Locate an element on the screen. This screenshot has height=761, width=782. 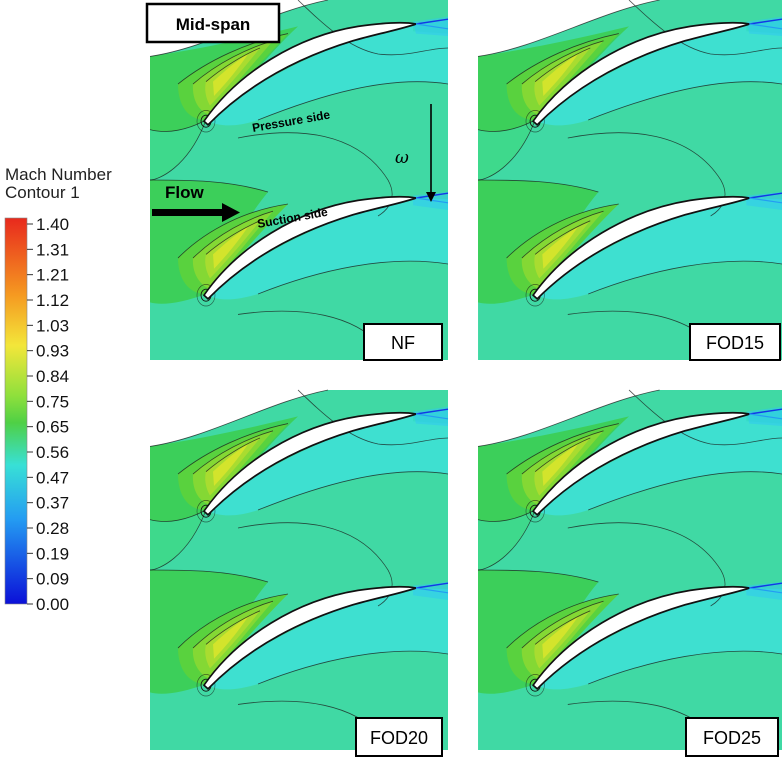
legend-colorbar is located at coordinates (16, 411).